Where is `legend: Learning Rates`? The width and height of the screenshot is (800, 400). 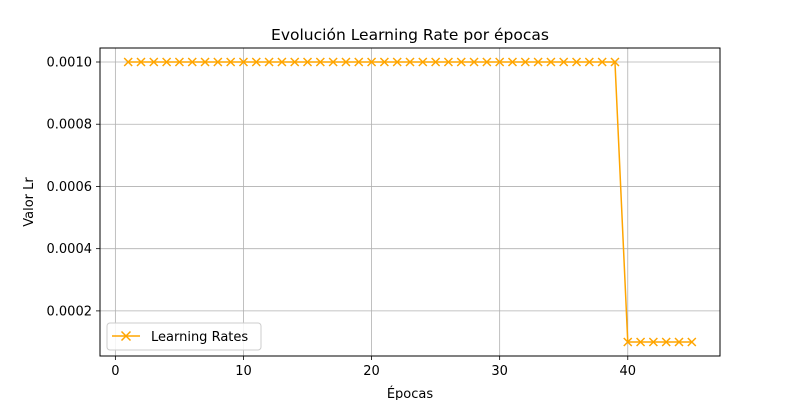 legend: Learning Rates is located at coordinates (184, 336).